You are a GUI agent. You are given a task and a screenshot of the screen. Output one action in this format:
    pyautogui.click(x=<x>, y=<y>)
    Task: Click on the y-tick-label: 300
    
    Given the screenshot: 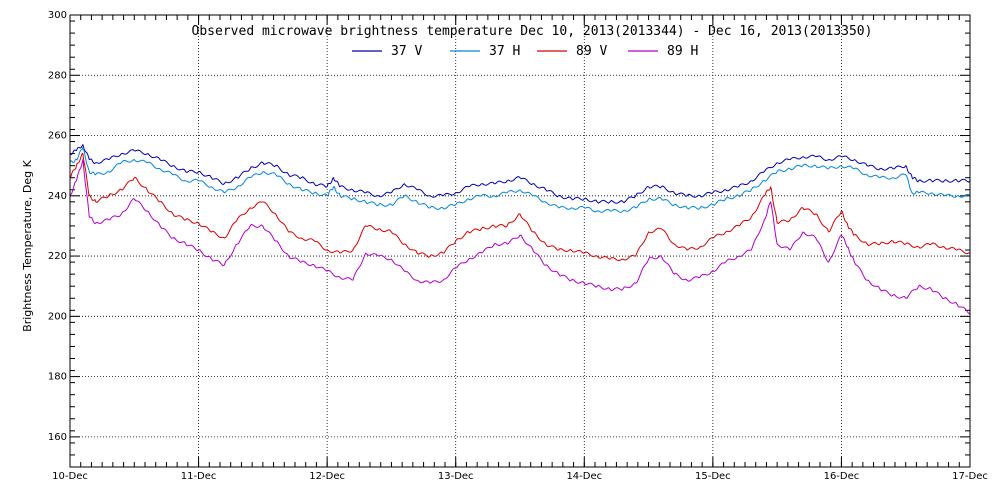 What is the action you would take?
    pyautogui.click(x=57, y=15)
    